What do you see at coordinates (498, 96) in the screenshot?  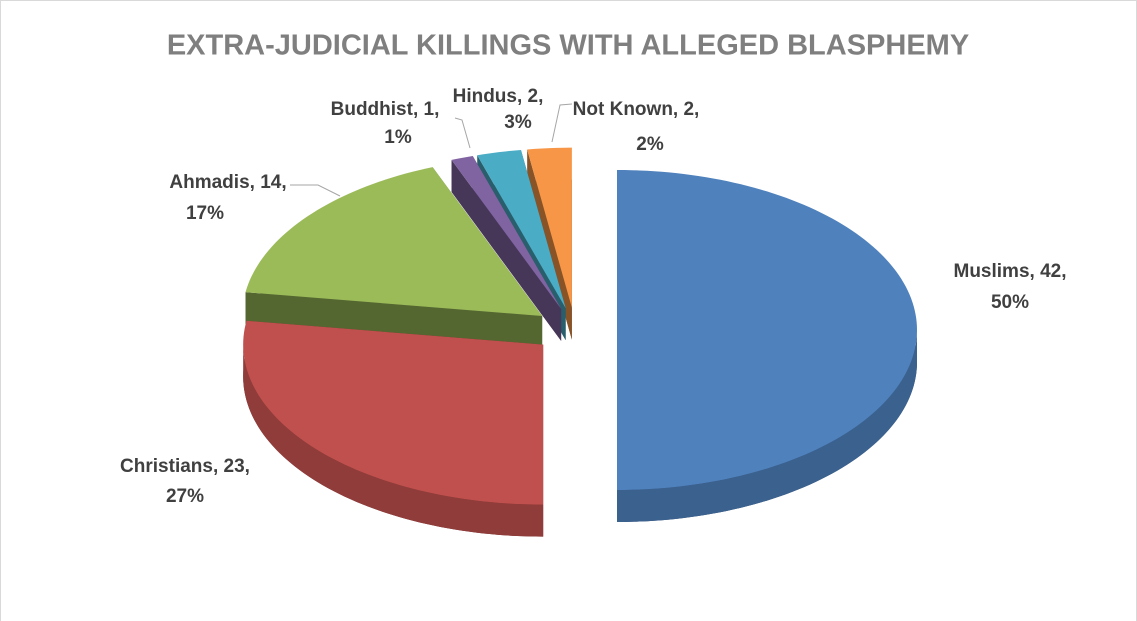 I see `data-label: Hindus, 2,` at bounding box center [498, 96].